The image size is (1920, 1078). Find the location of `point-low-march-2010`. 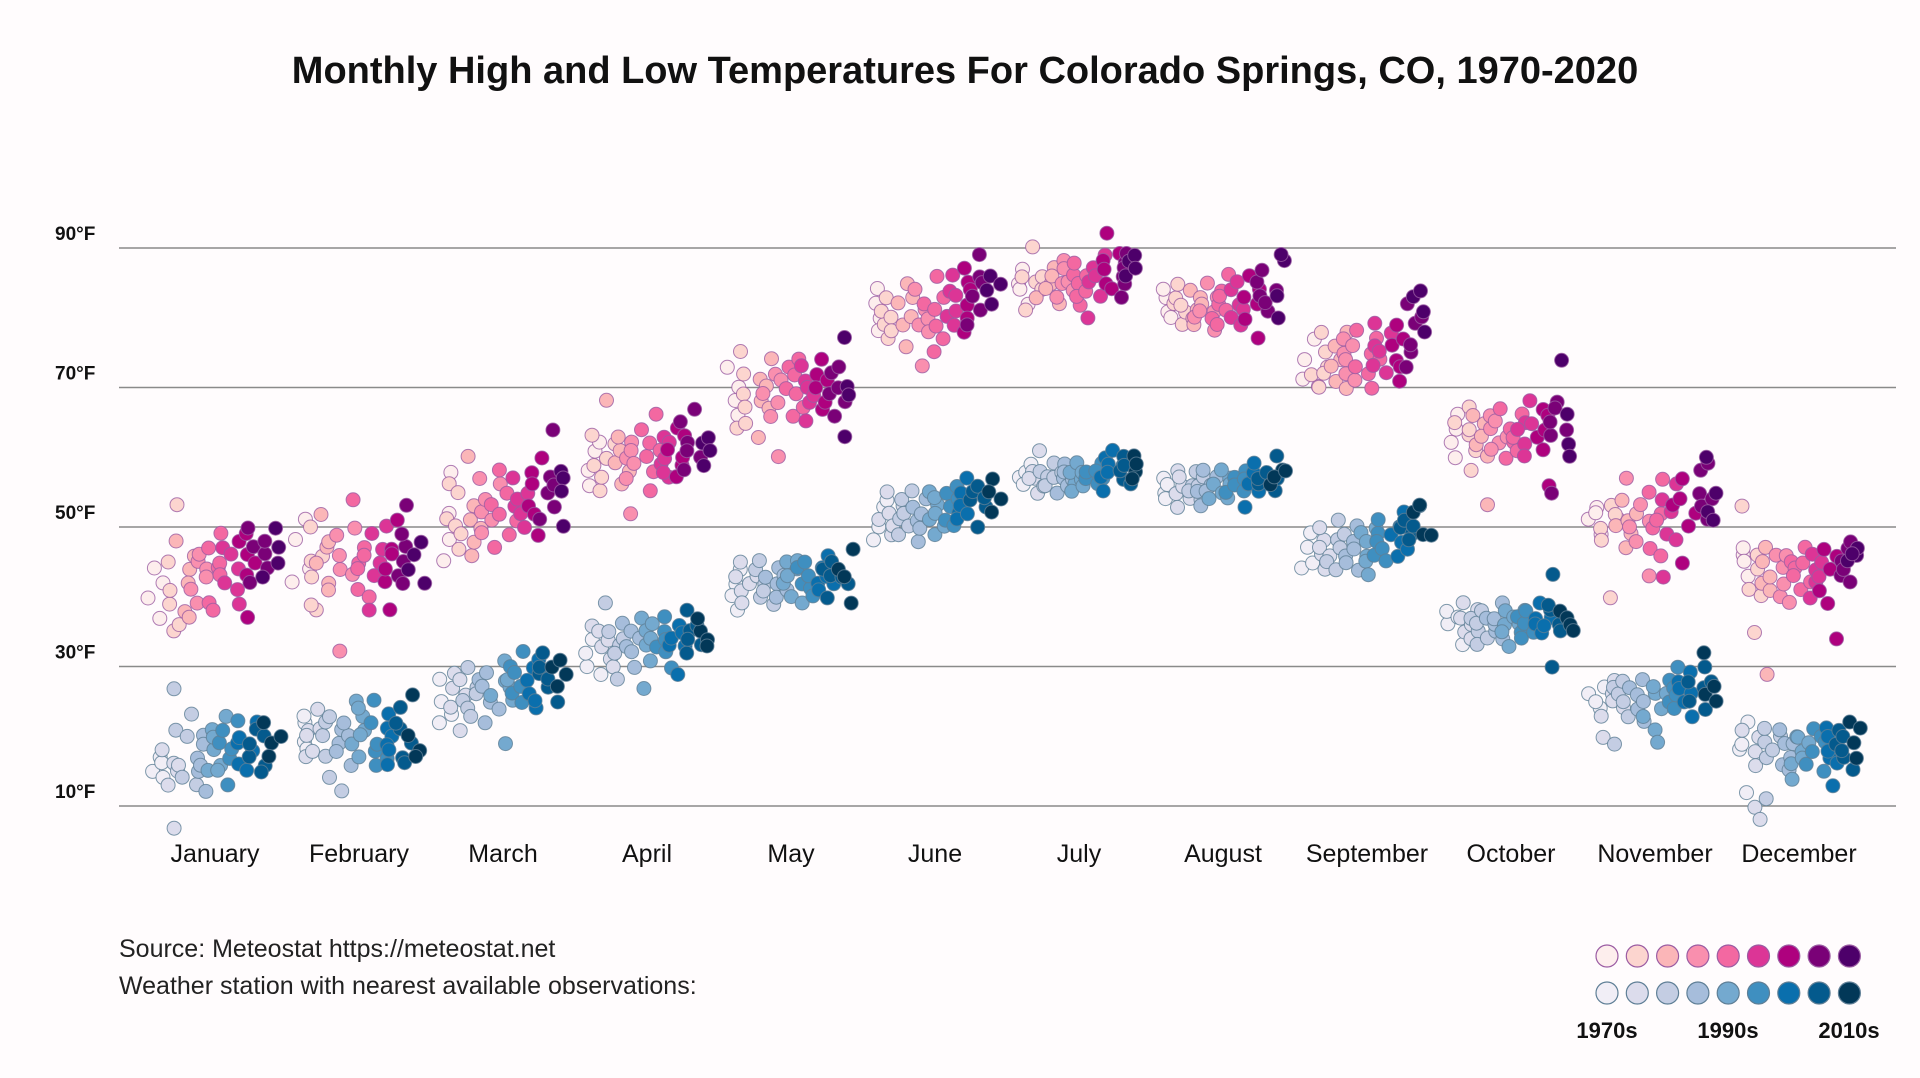

point-low-march-2010 is located at coordinates (535, 701).